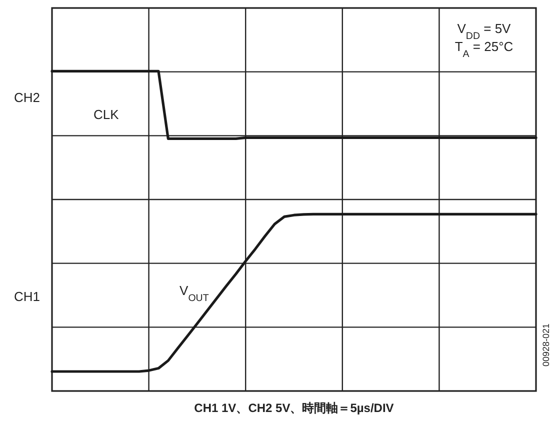  I want to click on text: CLK, so click(107, 114).